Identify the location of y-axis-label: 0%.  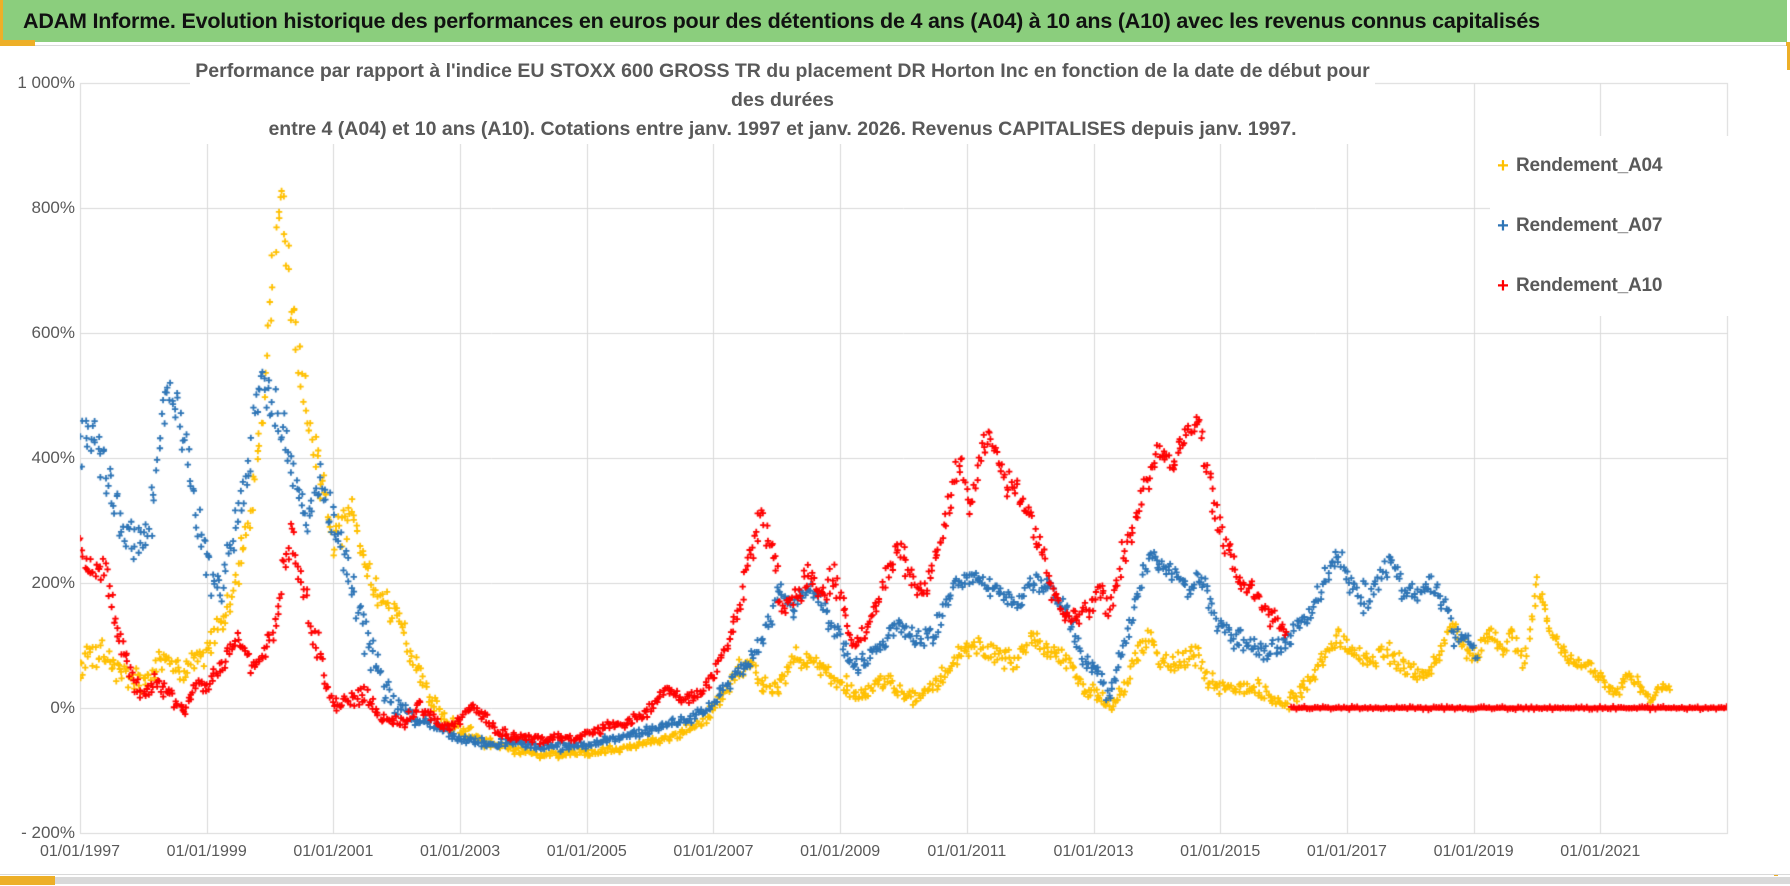
(62, 707).